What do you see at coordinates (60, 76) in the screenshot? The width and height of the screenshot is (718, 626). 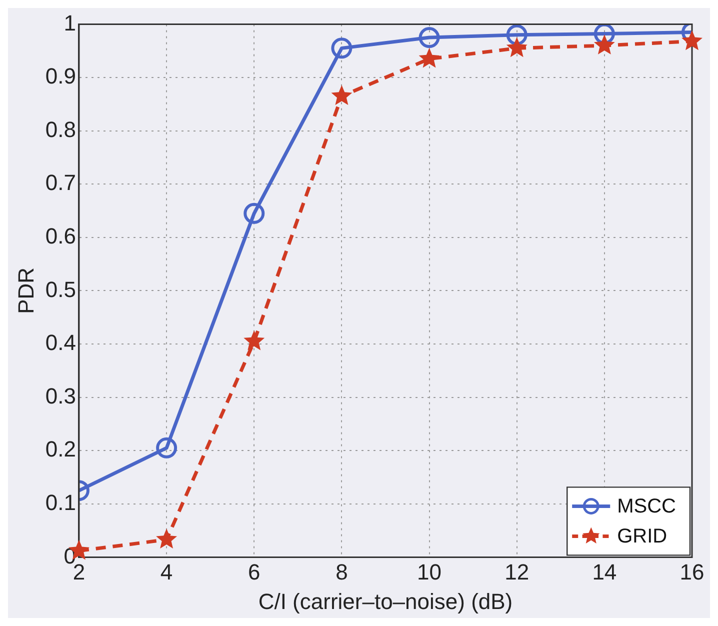 I see `y-tick-label: 0.9` at bounding box center [60, 76].